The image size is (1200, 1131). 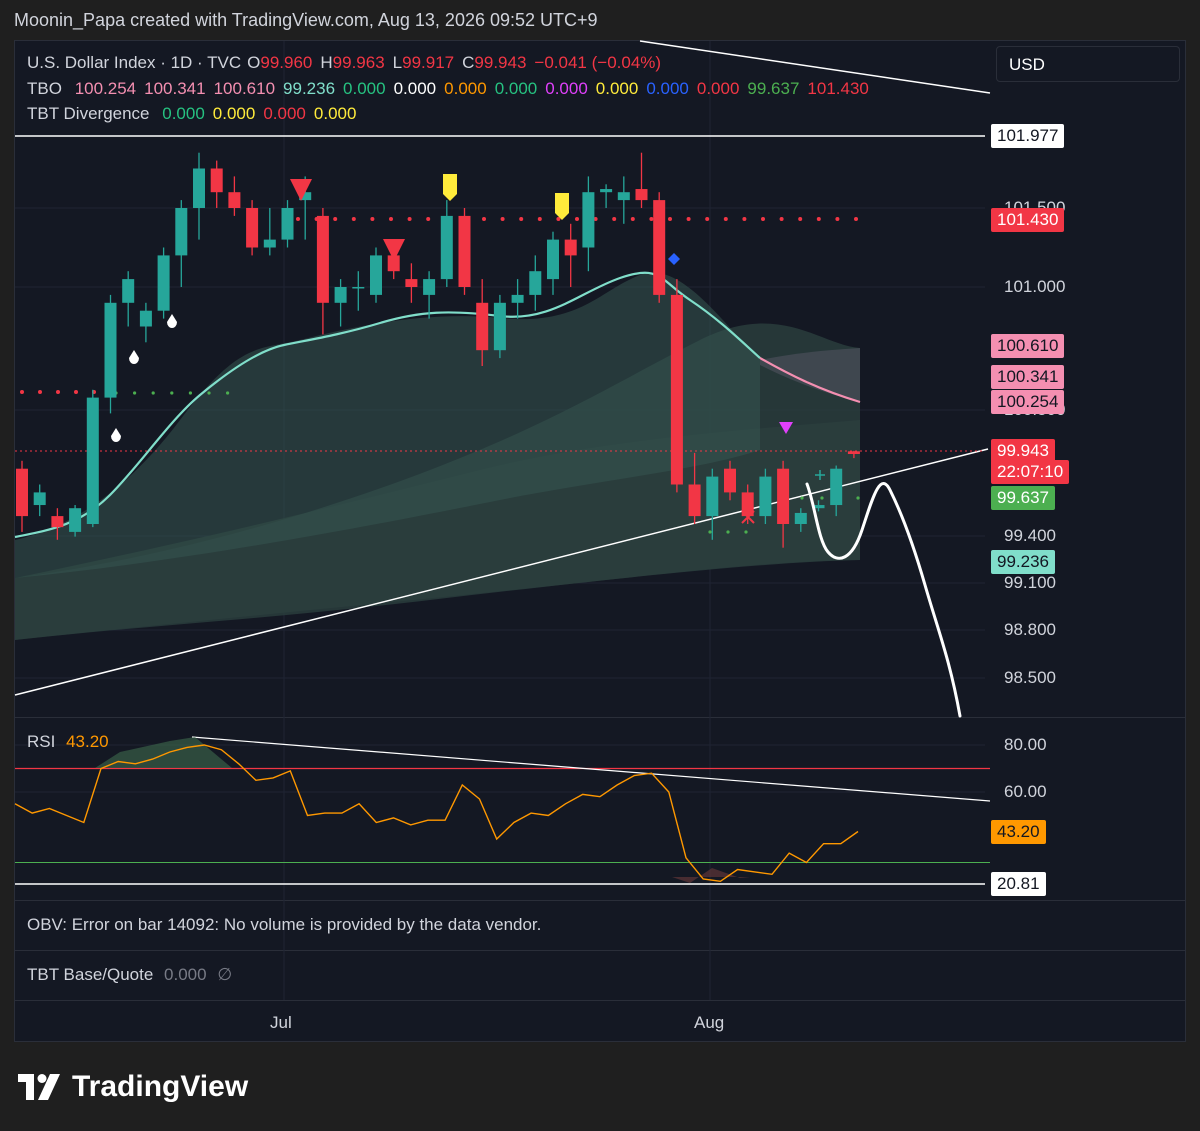 I want to click on divergence-label: TBT Divergence, so click(x=88, y=113).